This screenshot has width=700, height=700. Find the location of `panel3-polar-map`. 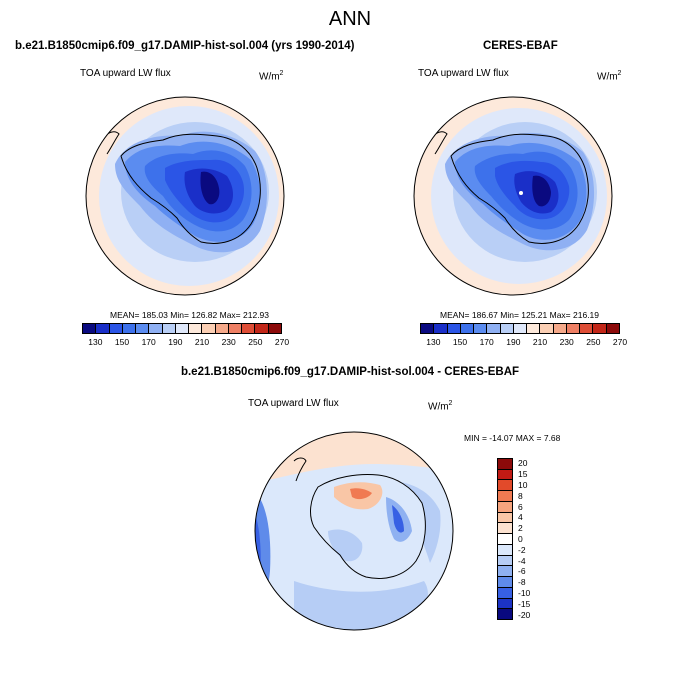

panel3-polar-map is located at coordinates (354, 531).